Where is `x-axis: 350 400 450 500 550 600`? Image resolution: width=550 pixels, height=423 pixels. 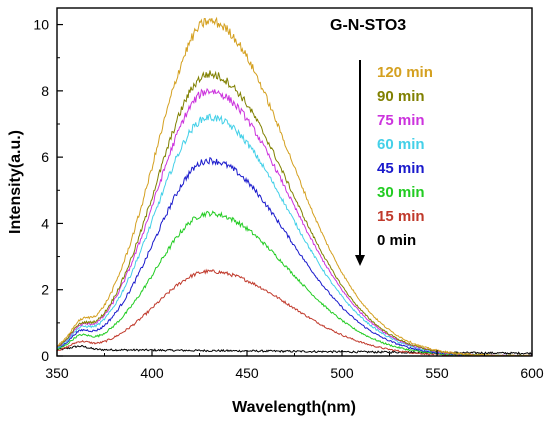
x-axis: 350 400 450 500 550 600 is located at coordinates (294, 365).